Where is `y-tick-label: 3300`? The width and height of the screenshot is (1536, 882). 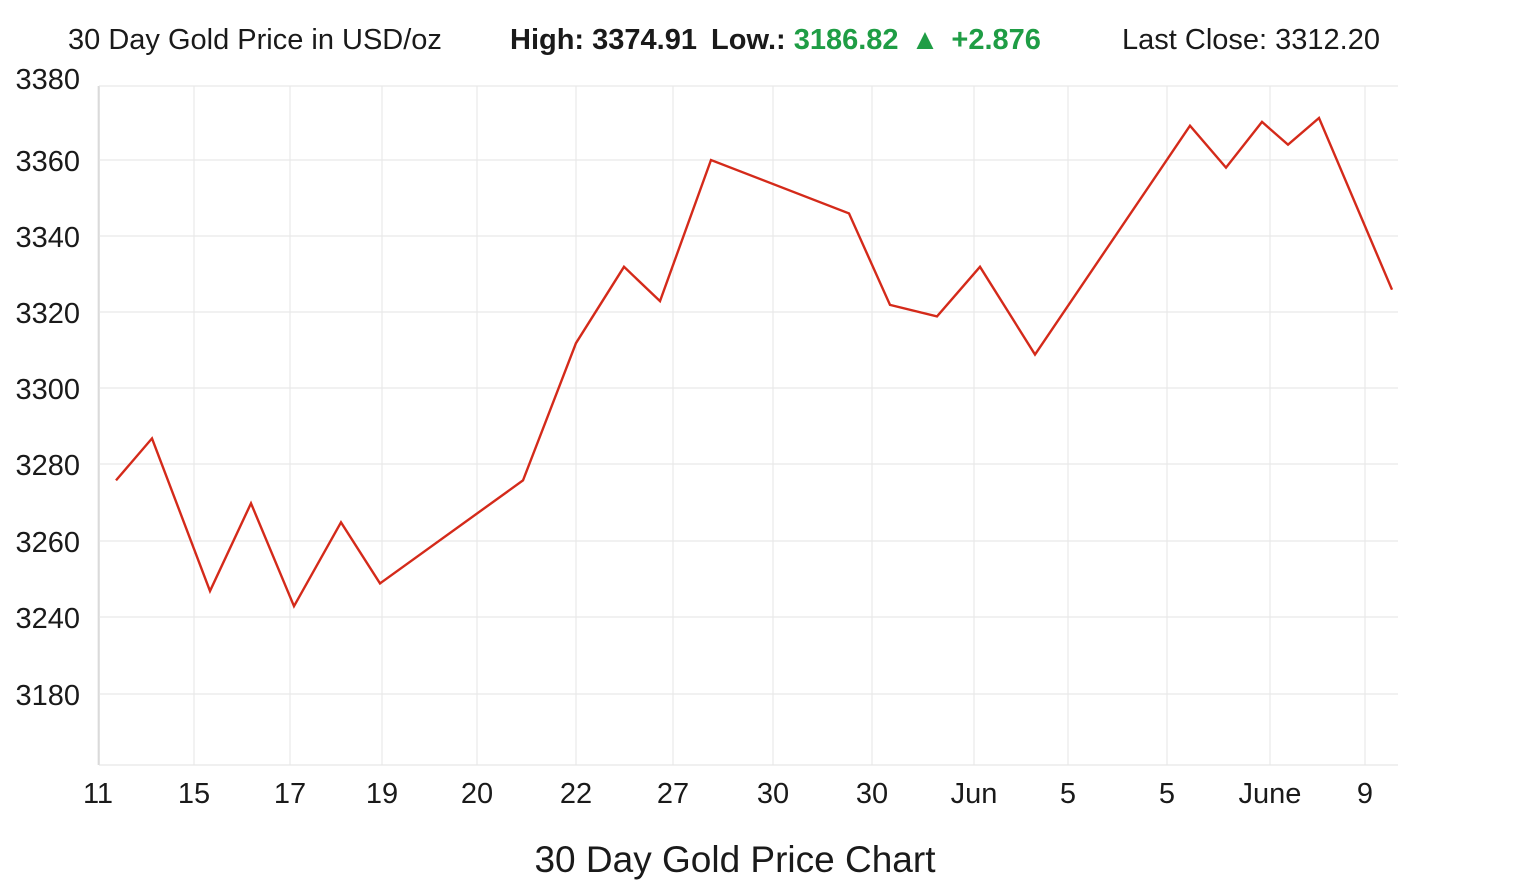
y-tick-label: 3300 is located at coordinates (47, 390).